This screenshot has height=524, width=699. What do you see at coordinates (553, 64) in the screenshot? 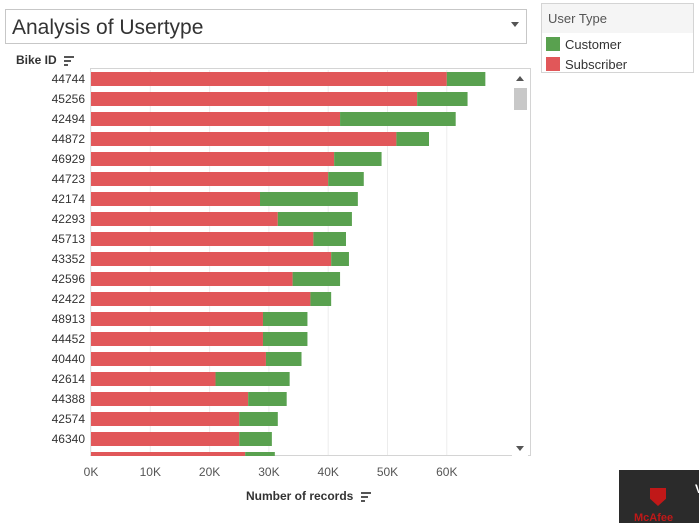
I see `legend-swatch-subscriber` at bounding box center [553, 64].